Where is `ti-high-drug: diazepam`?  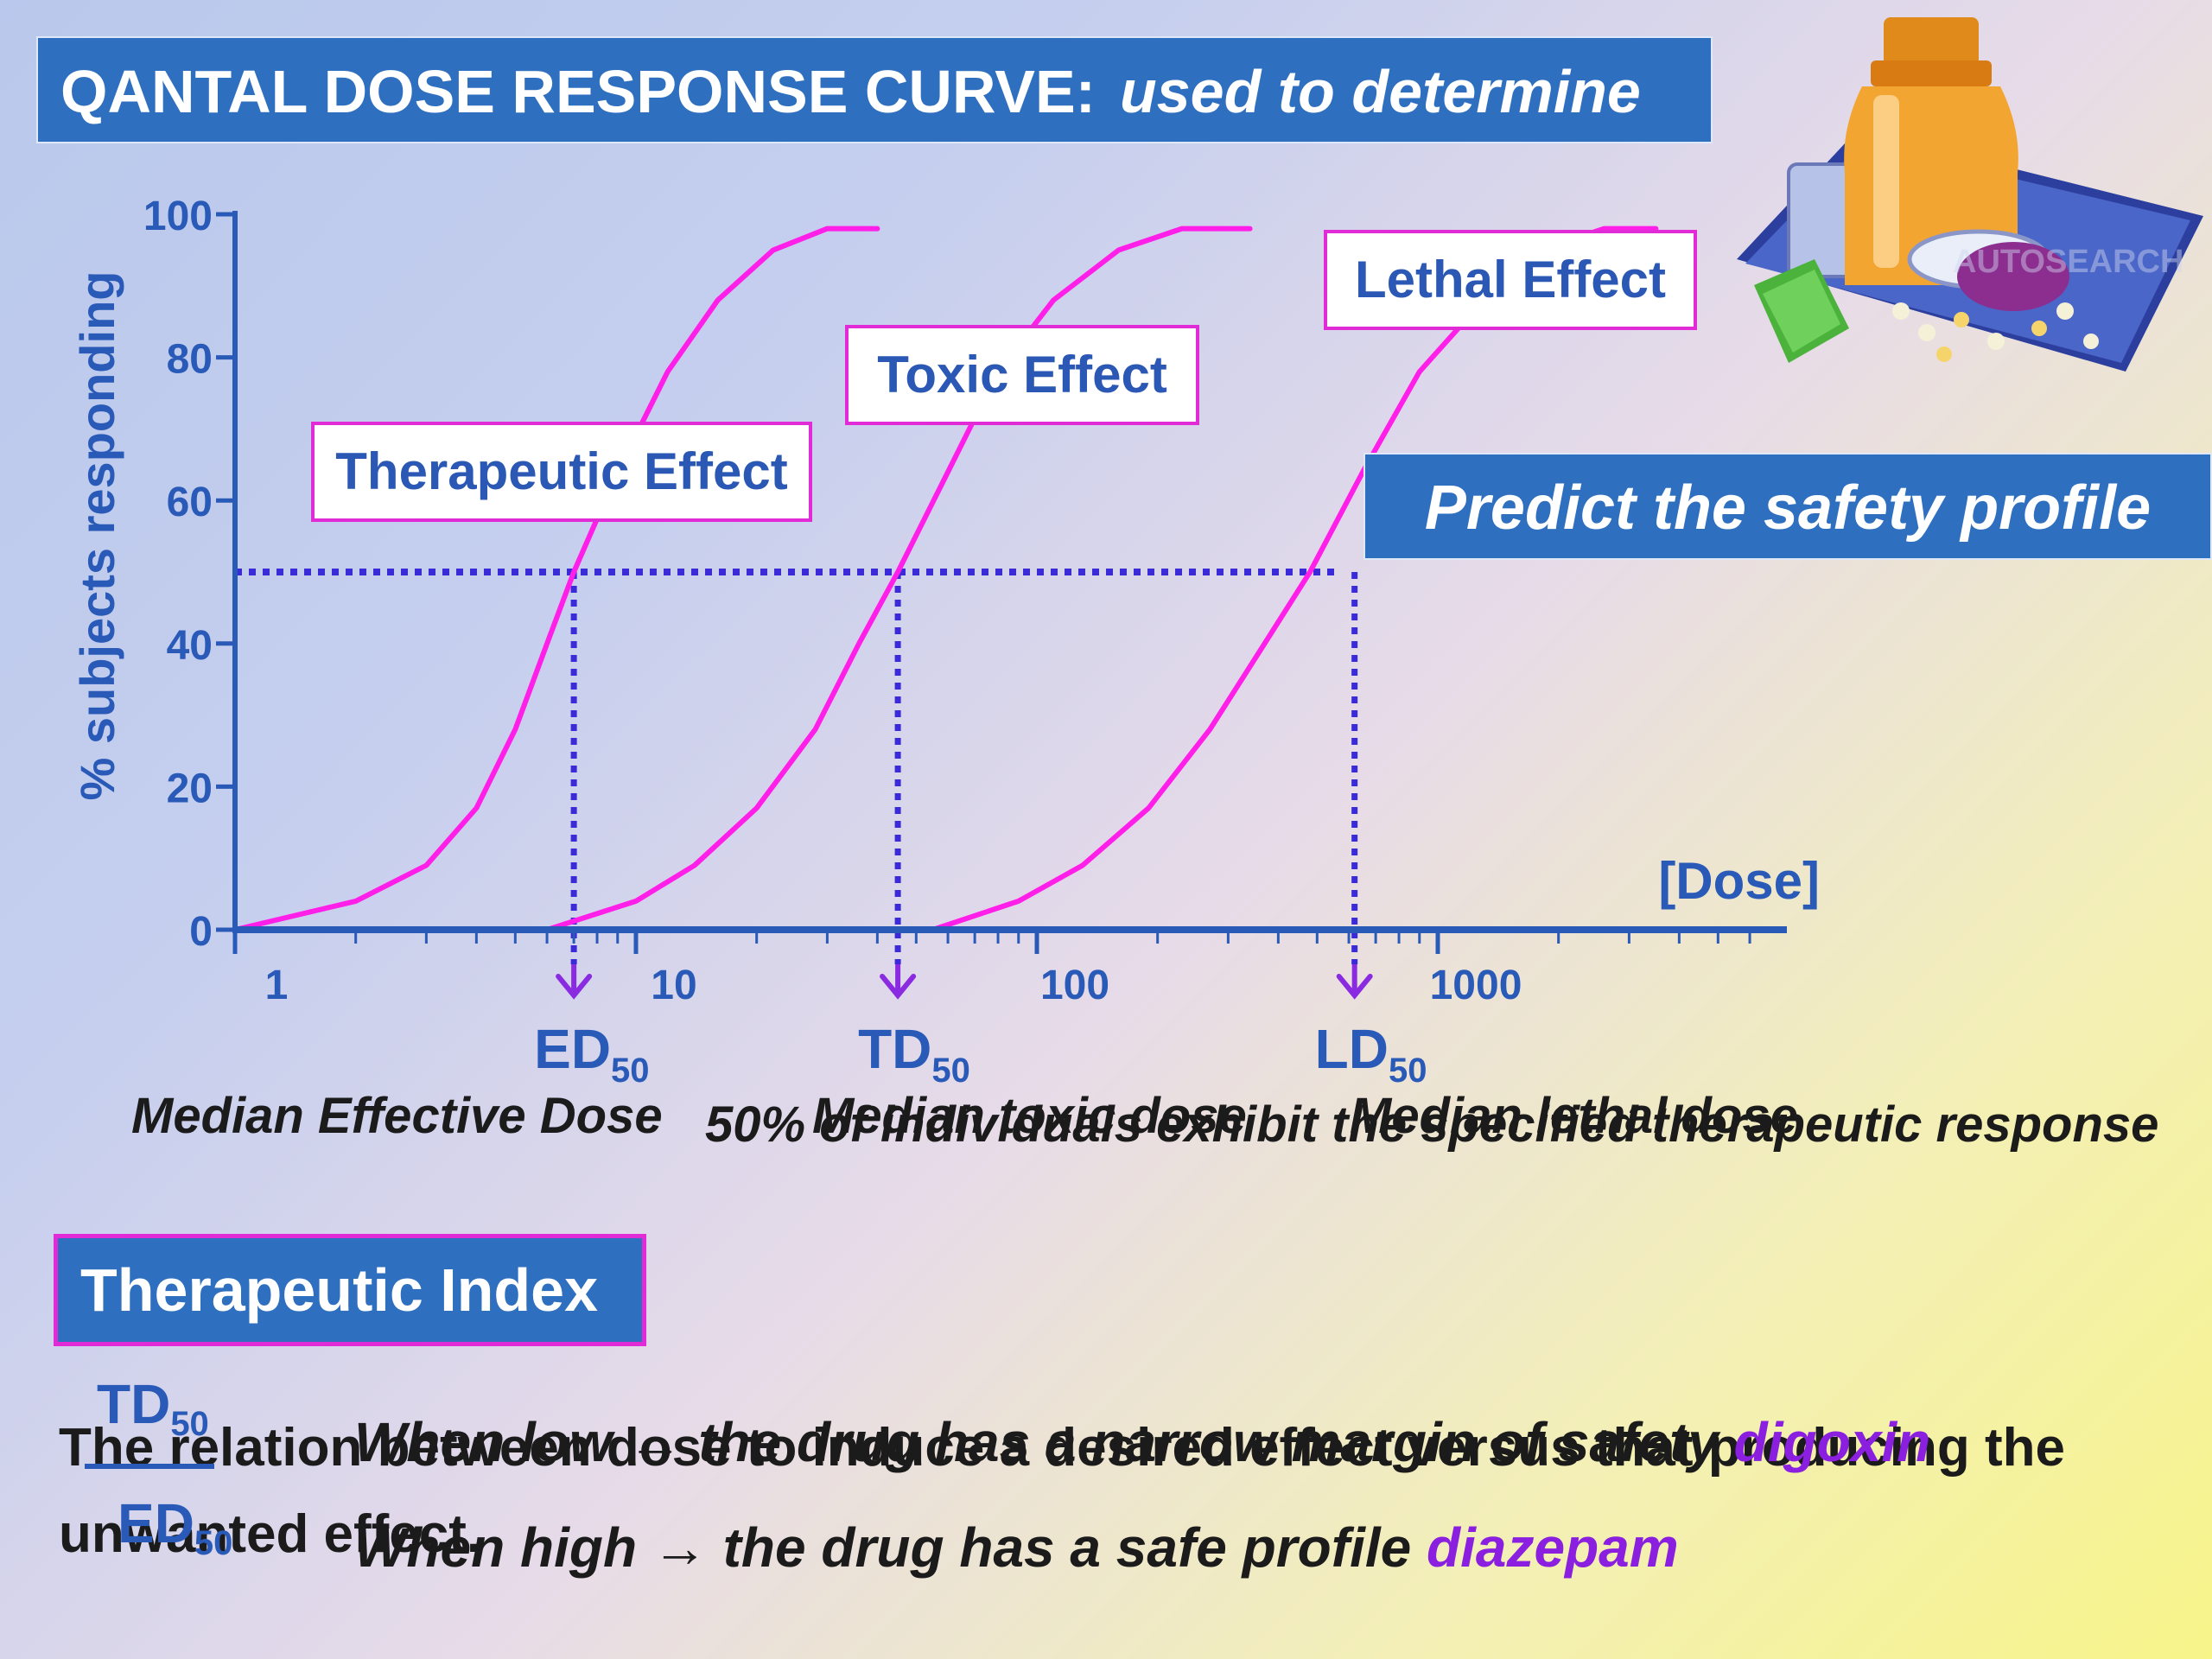 ti-high-drug: diazepam is located at coordinates (1553, 1547).